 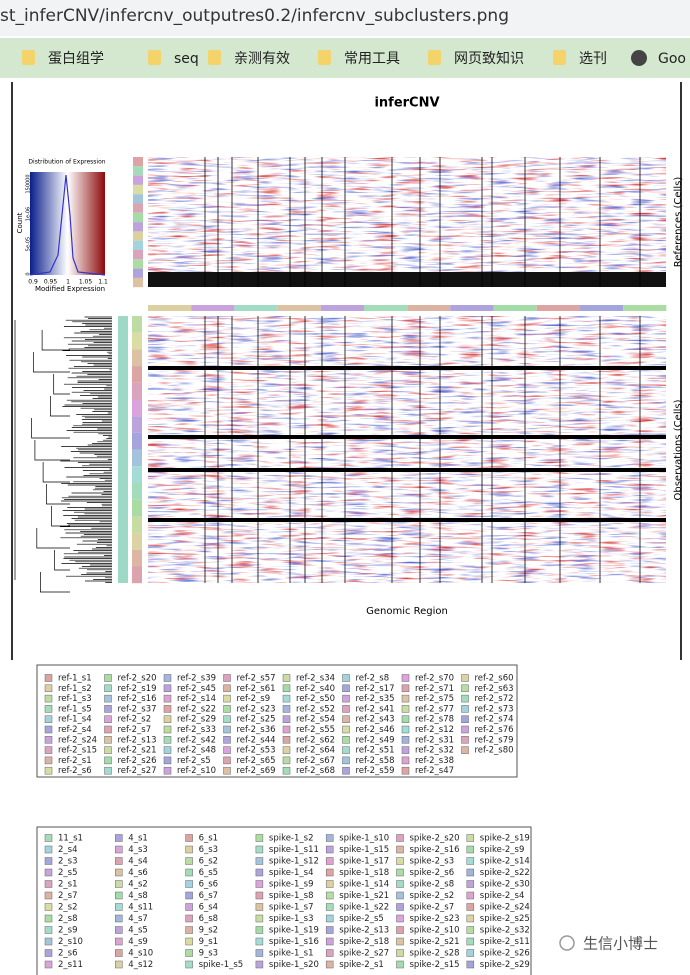 I want to click on legend-label: ref-2_s50, so click(x=315, y=699).